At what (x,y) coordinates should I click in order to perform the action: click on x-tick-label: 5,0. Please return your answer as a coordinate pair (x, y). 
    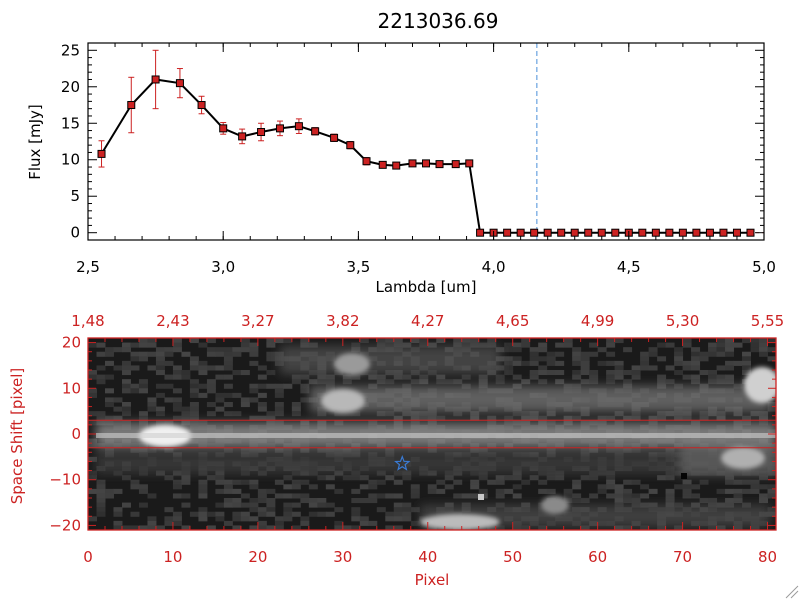
    Looking at the image, I should click on (764, 267).